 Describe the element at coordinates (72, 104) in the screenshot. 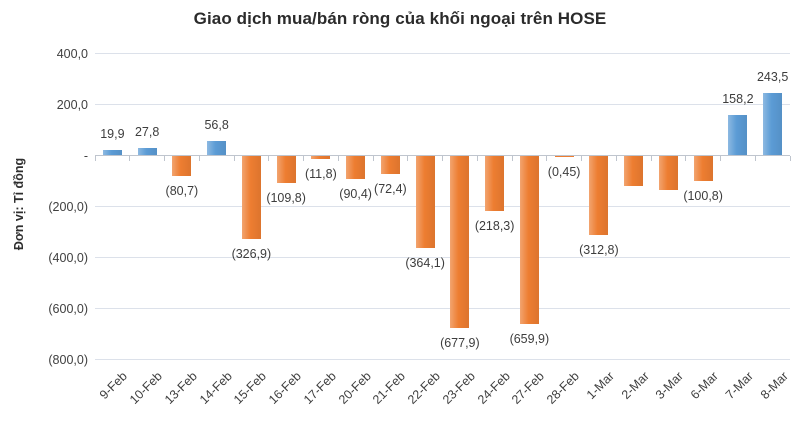

I see `y-tick-label: 200,0` at that location.